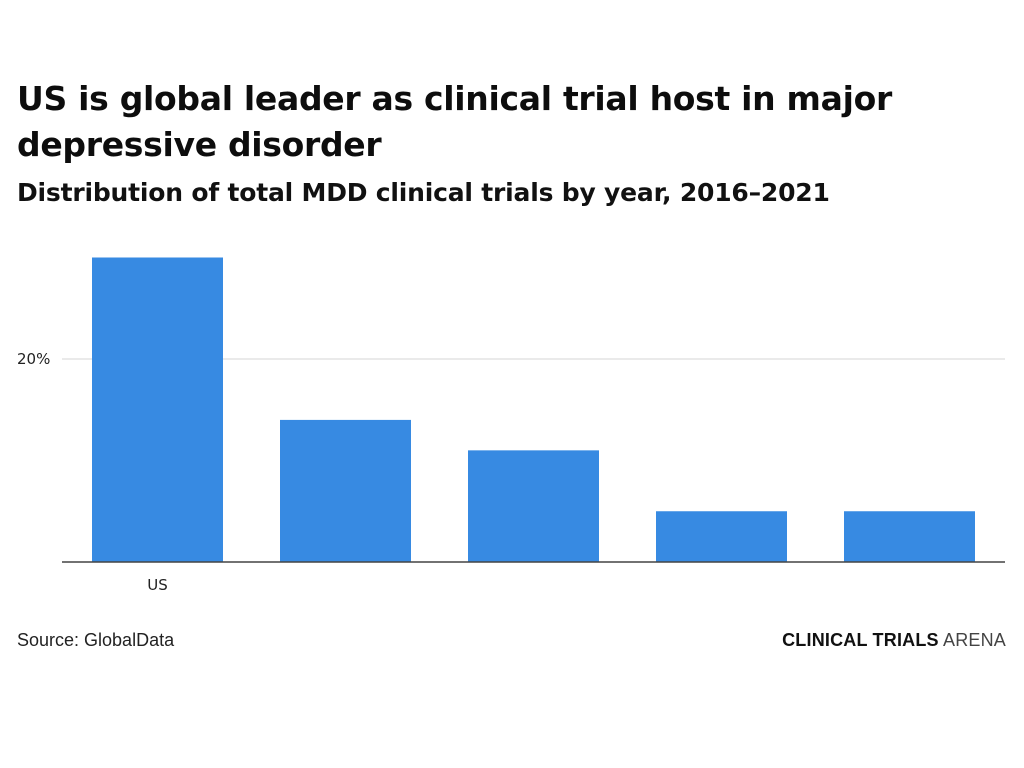 This screenshot has width=1024, height=768. I want to click on brand-logo: CLINICAL TRIALS ARENA, so click(894, 640).